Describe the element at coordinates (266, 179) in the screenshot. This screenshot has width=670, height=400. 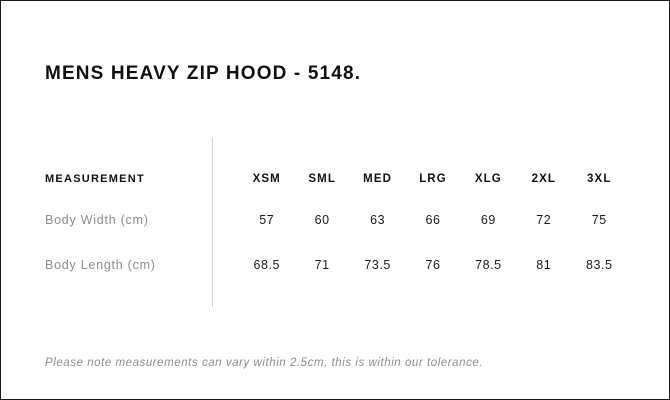
I see `column-header-xsm: XSM` at that location.